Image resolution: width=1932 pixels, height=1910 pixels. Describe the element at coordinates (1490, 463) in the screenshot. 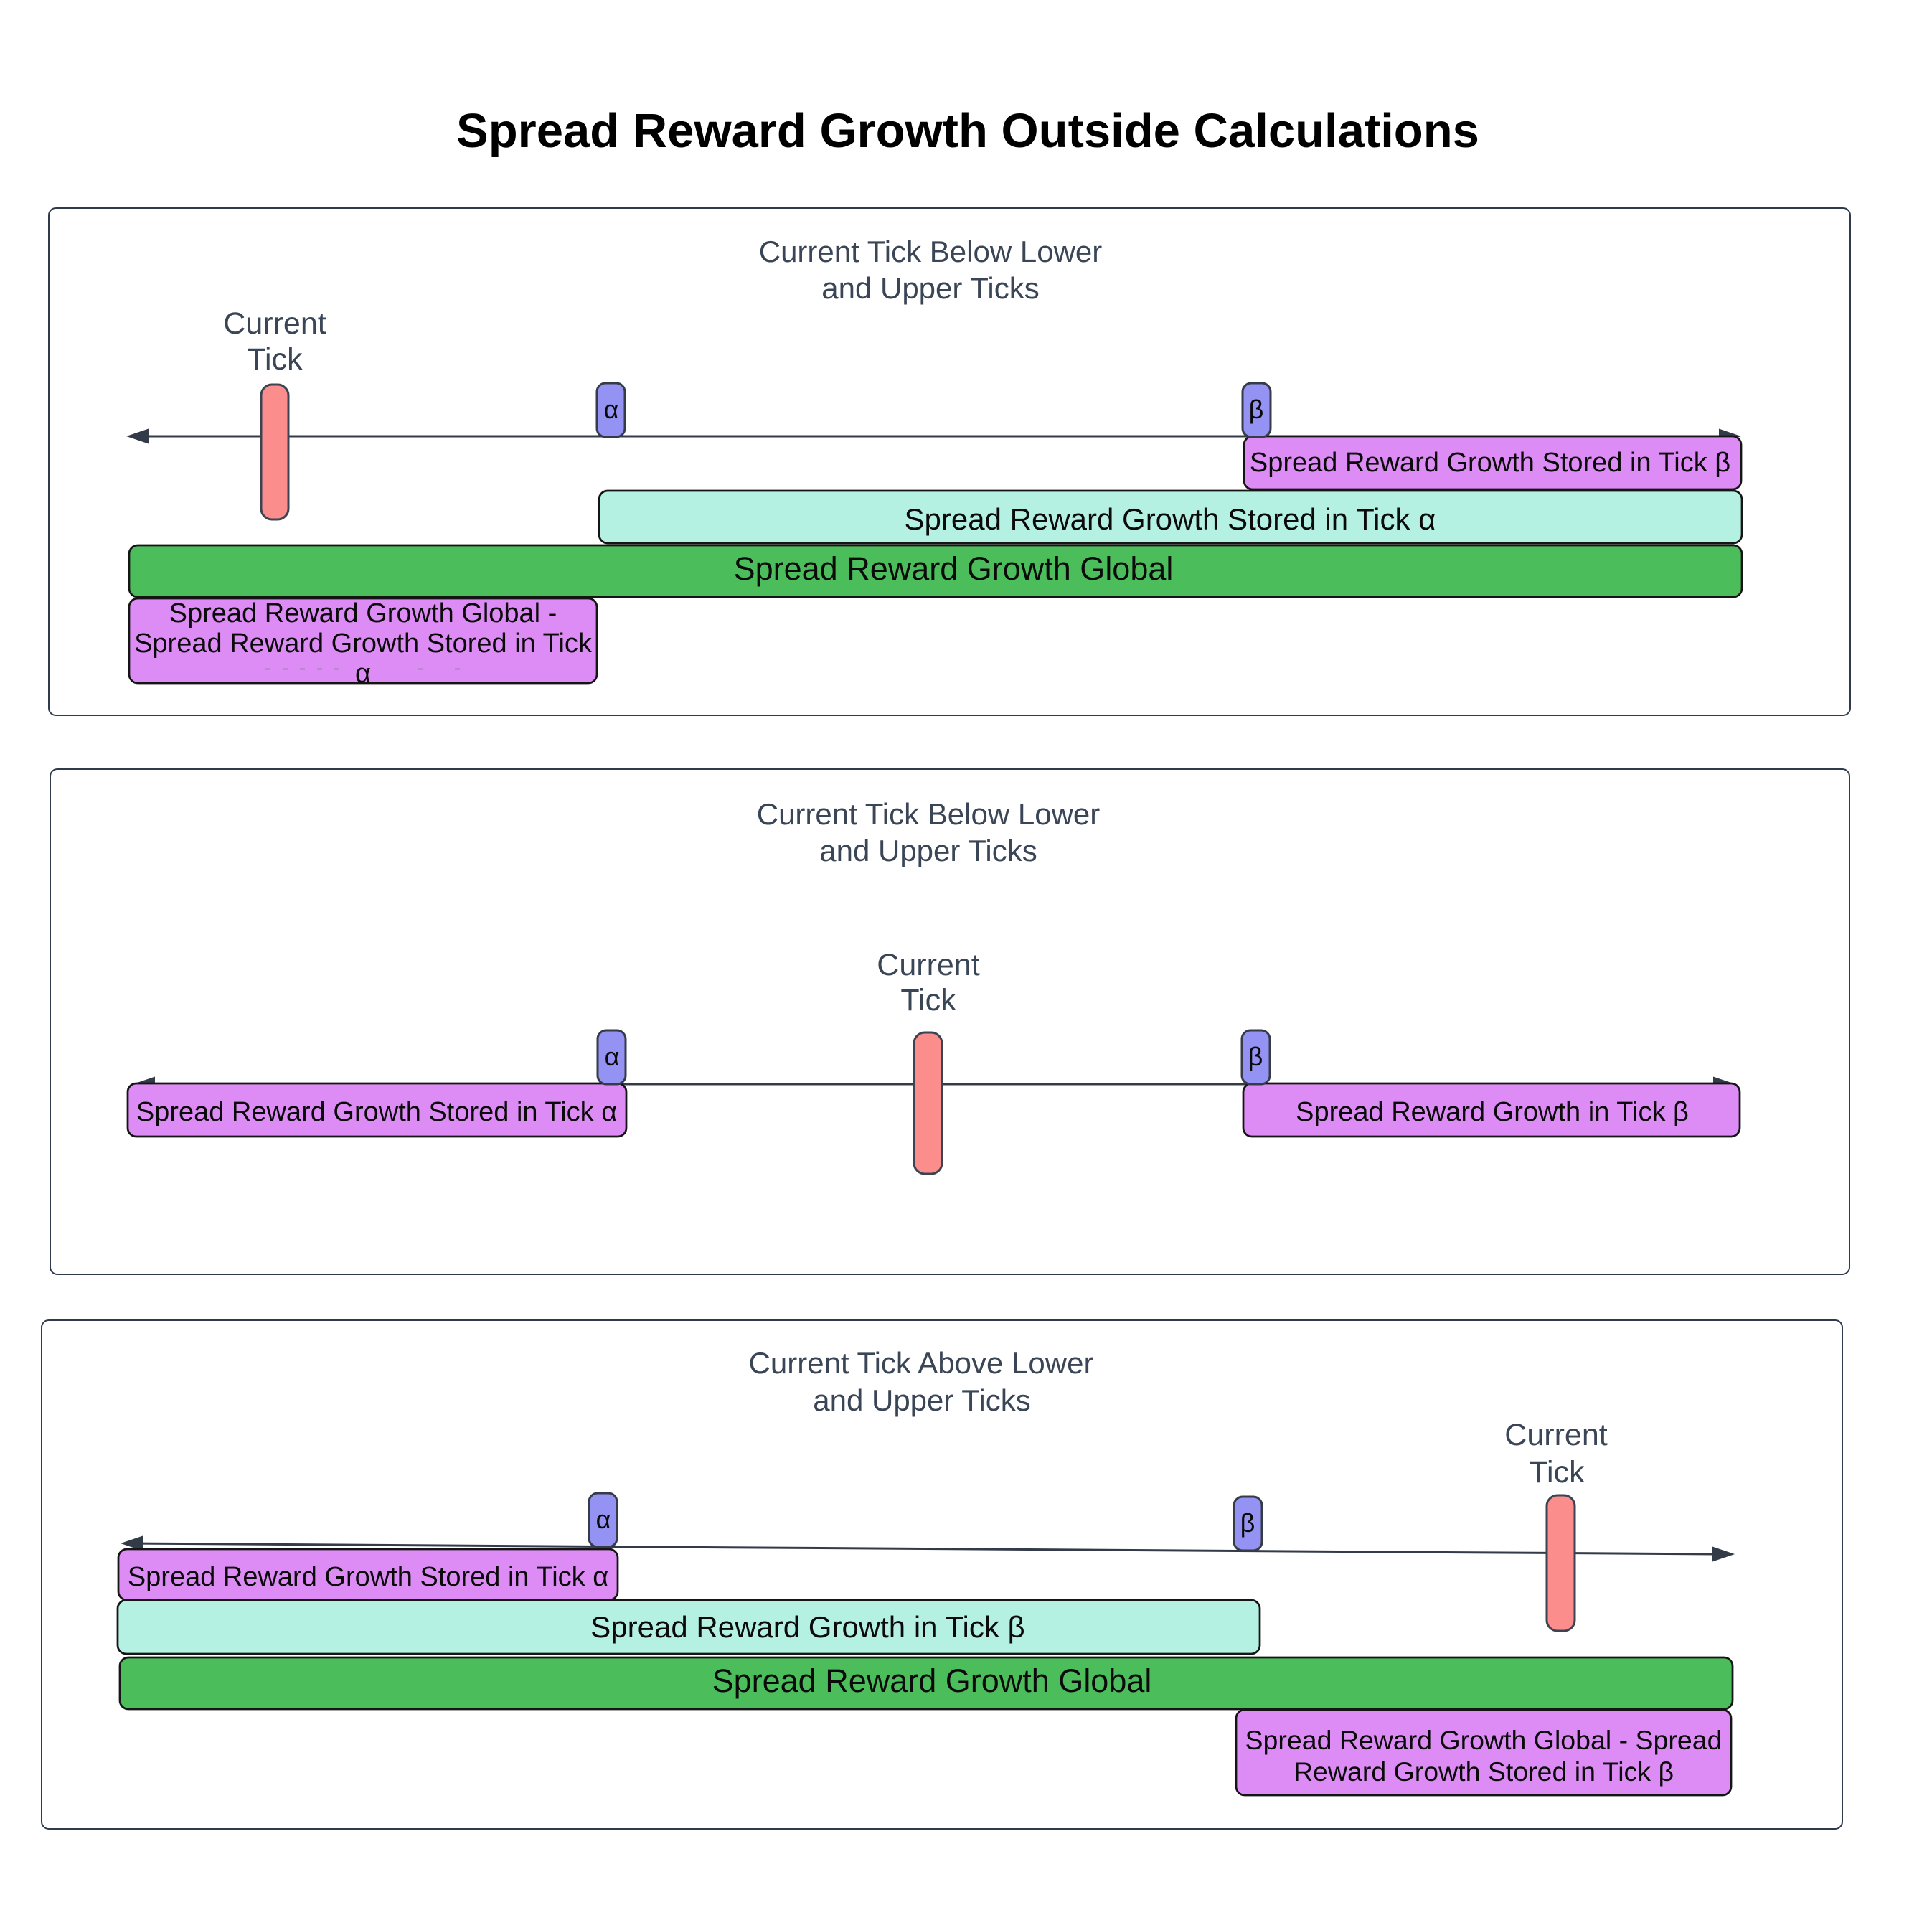

I see `svg-text:Spread Reward Growth Stored in: Spread Reward Growth Stored in Tick β` at that location.